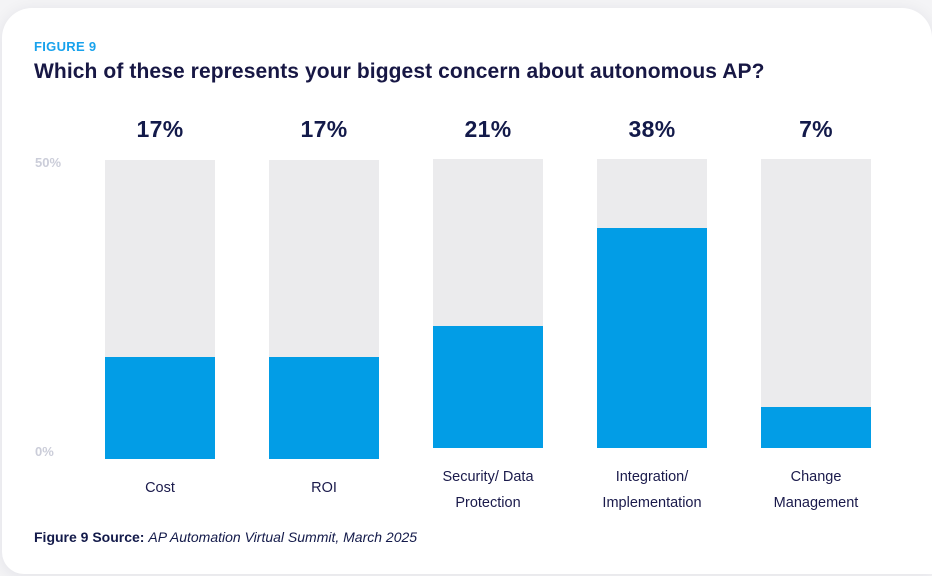 The width and height of the screenshot is (932, 576). I want to click on figure-number-label: FIGURE 9, so click(65, 46).